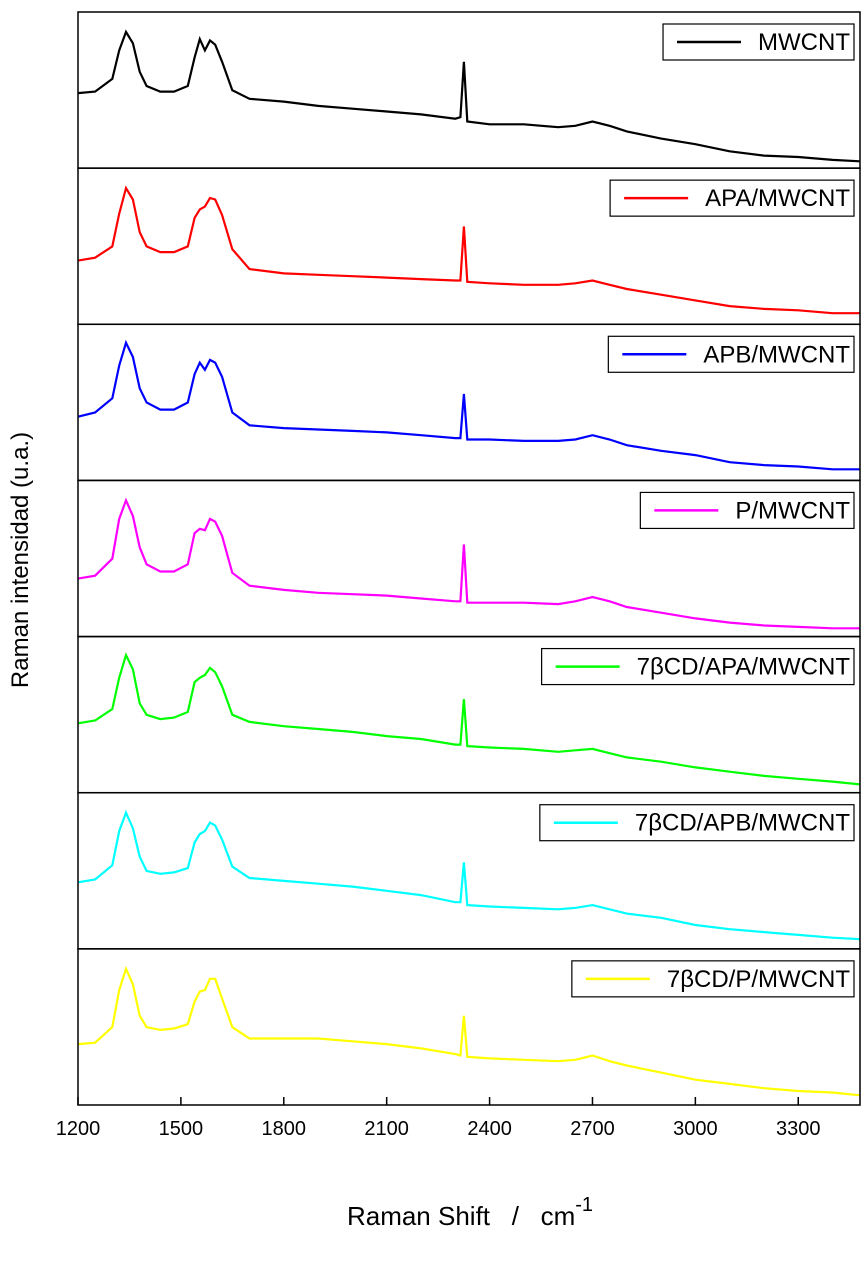  I want to click on y-axis-title: Raman intensidad (u.a.), so click(20, 560).